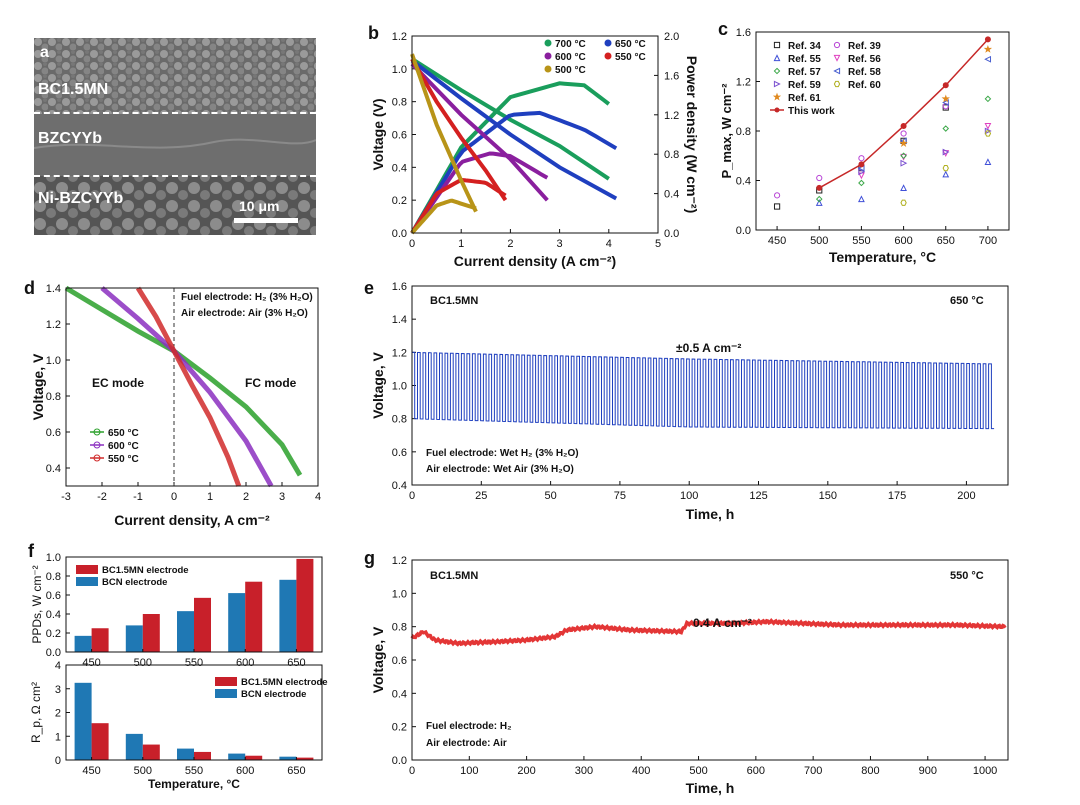 The image size is (1080, 805). Describe the element at coordinates (58, 666) in the screenshot. I see `y-tick-label: 4` at that location.